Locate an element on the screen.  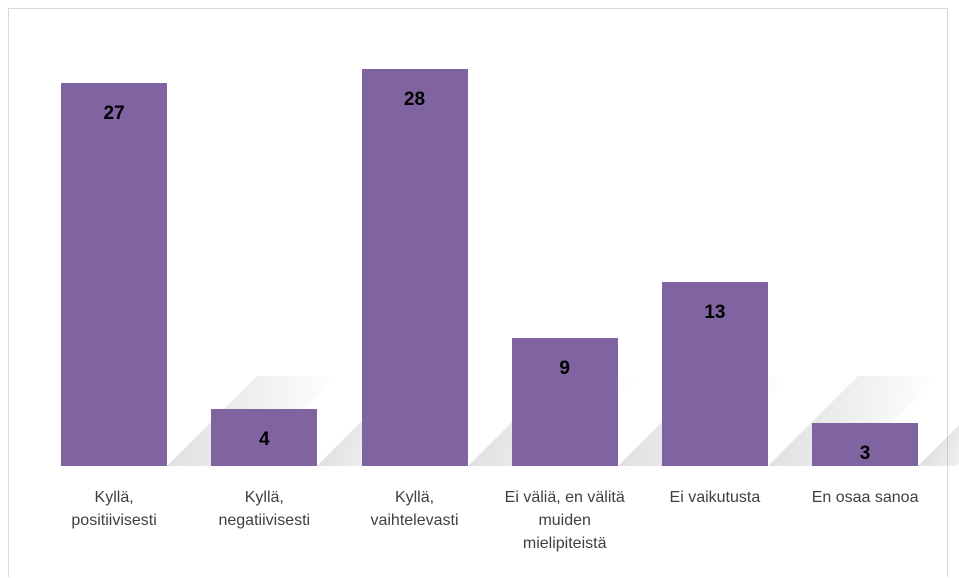
x-tick-label: Ei väliä, en välitä muiden mielipiteistä is located at coordinates (564, 520).